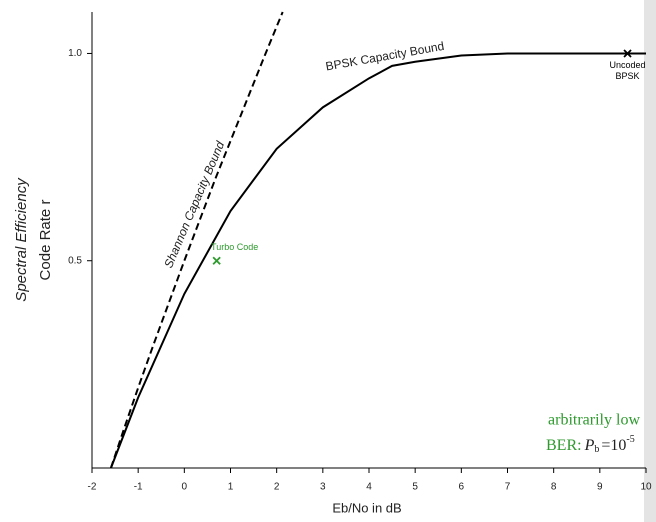  I want to click on x-tick-label: 0, so click(185, 487).